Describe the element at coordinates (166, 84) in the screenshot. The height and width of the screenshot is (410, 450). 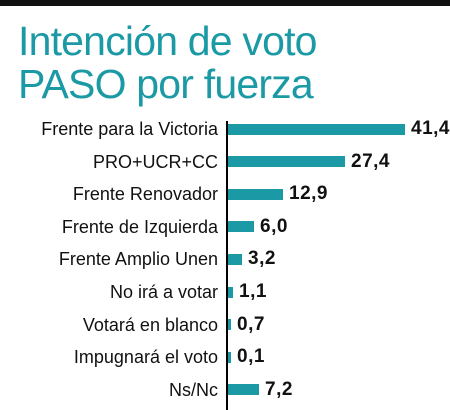
I see `chart-title-line-2: PASO por fuerza` at that location.